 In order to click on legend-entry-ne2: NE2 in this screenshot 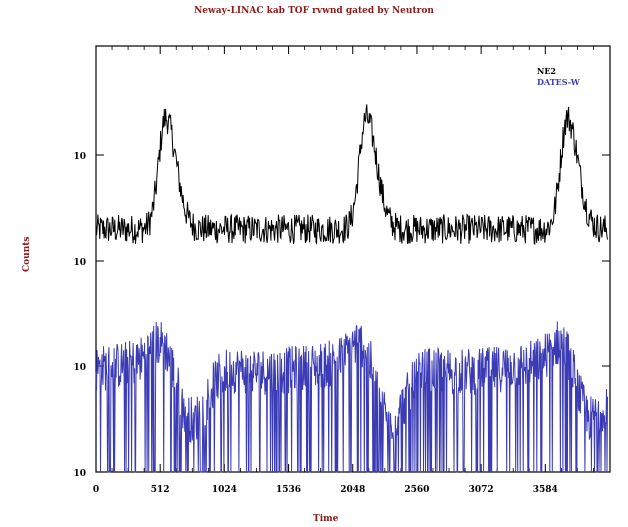, I will do `click(546, 71)`.